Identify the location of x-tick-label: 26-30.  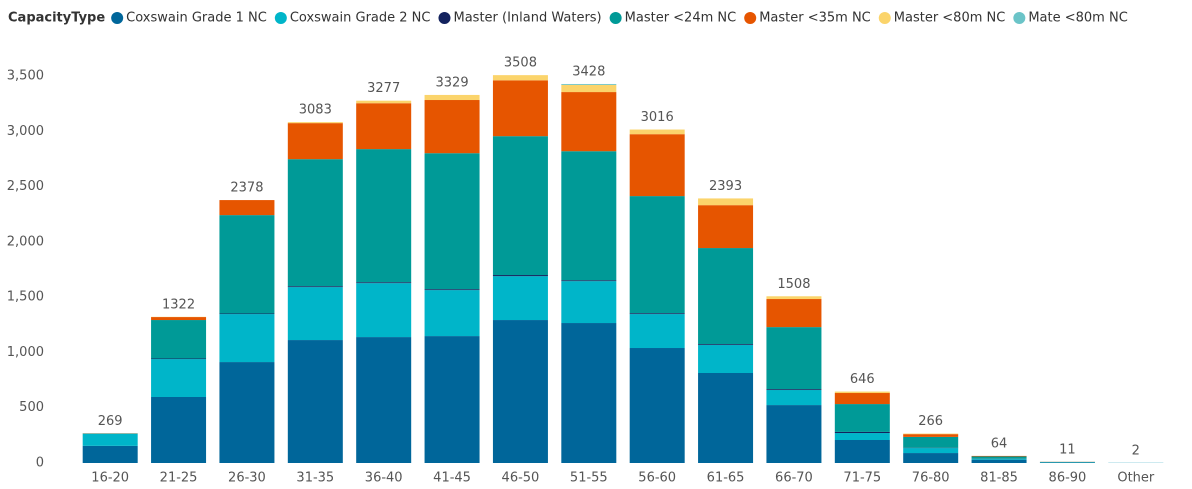
(247, 478).